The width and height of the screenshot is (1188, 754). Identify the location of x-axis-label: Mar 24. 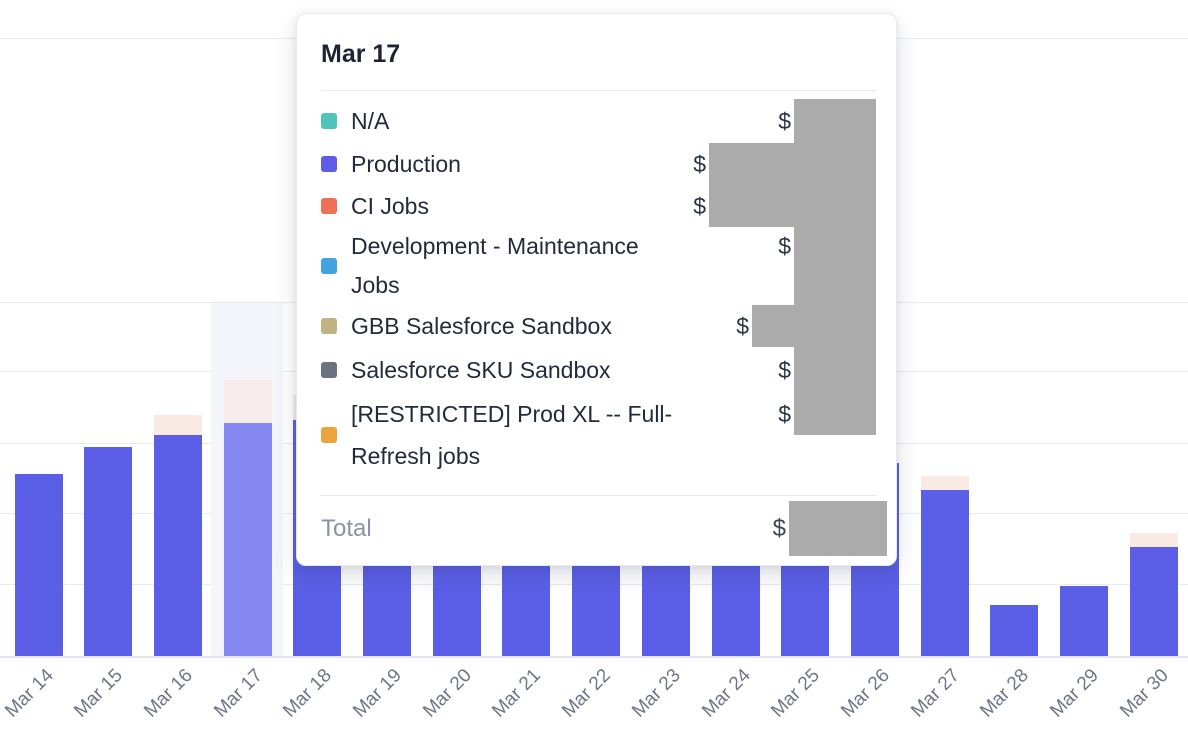
(726, 693).